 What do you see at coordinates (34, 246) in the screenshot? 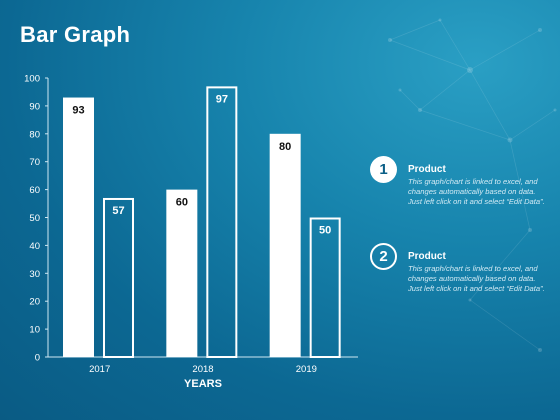
I see `y-tick-label: 40` at bounding box center [34, 246].